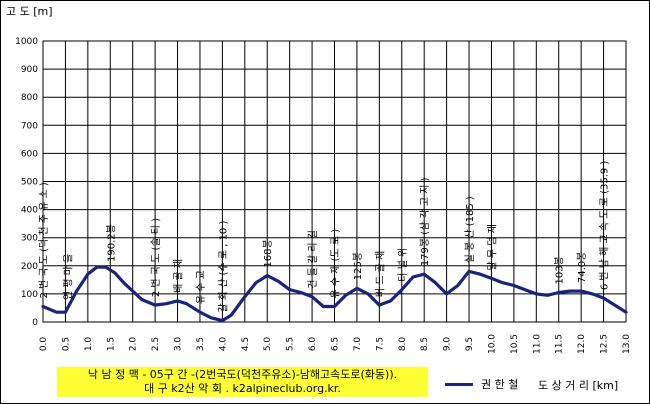 The image size is (650, 404). Describe the element at coordinates (156, 344) in the screenshot. I see `x-tick-label: 2.5` at that location.